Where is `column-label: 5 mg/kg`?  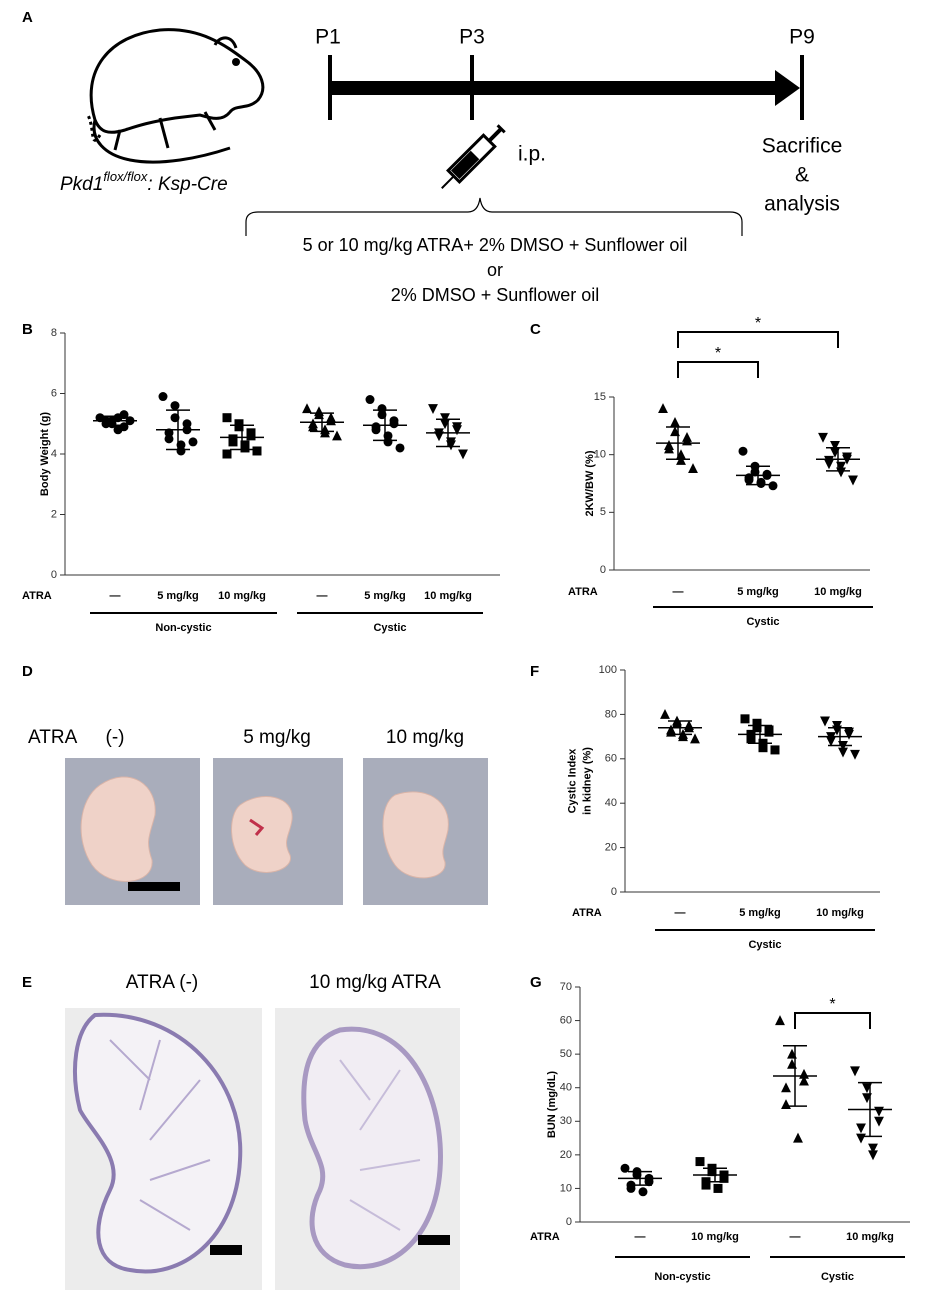
column-label: 5 mg/kg is located at coordinates (277, 737).